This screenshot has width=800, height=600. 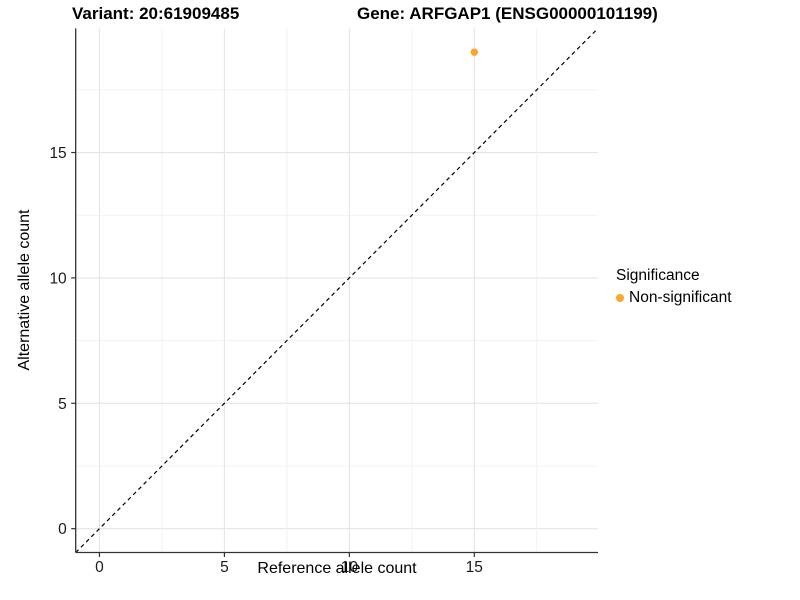 I want to click on y-tick-label: 5, so click(x=62, y=404).